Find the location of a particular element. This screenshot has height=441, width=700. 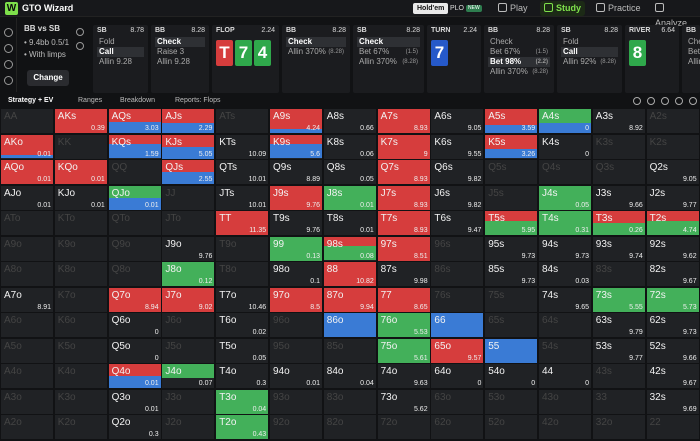

hand-cell: K2s is located at coordinates (672, 146).